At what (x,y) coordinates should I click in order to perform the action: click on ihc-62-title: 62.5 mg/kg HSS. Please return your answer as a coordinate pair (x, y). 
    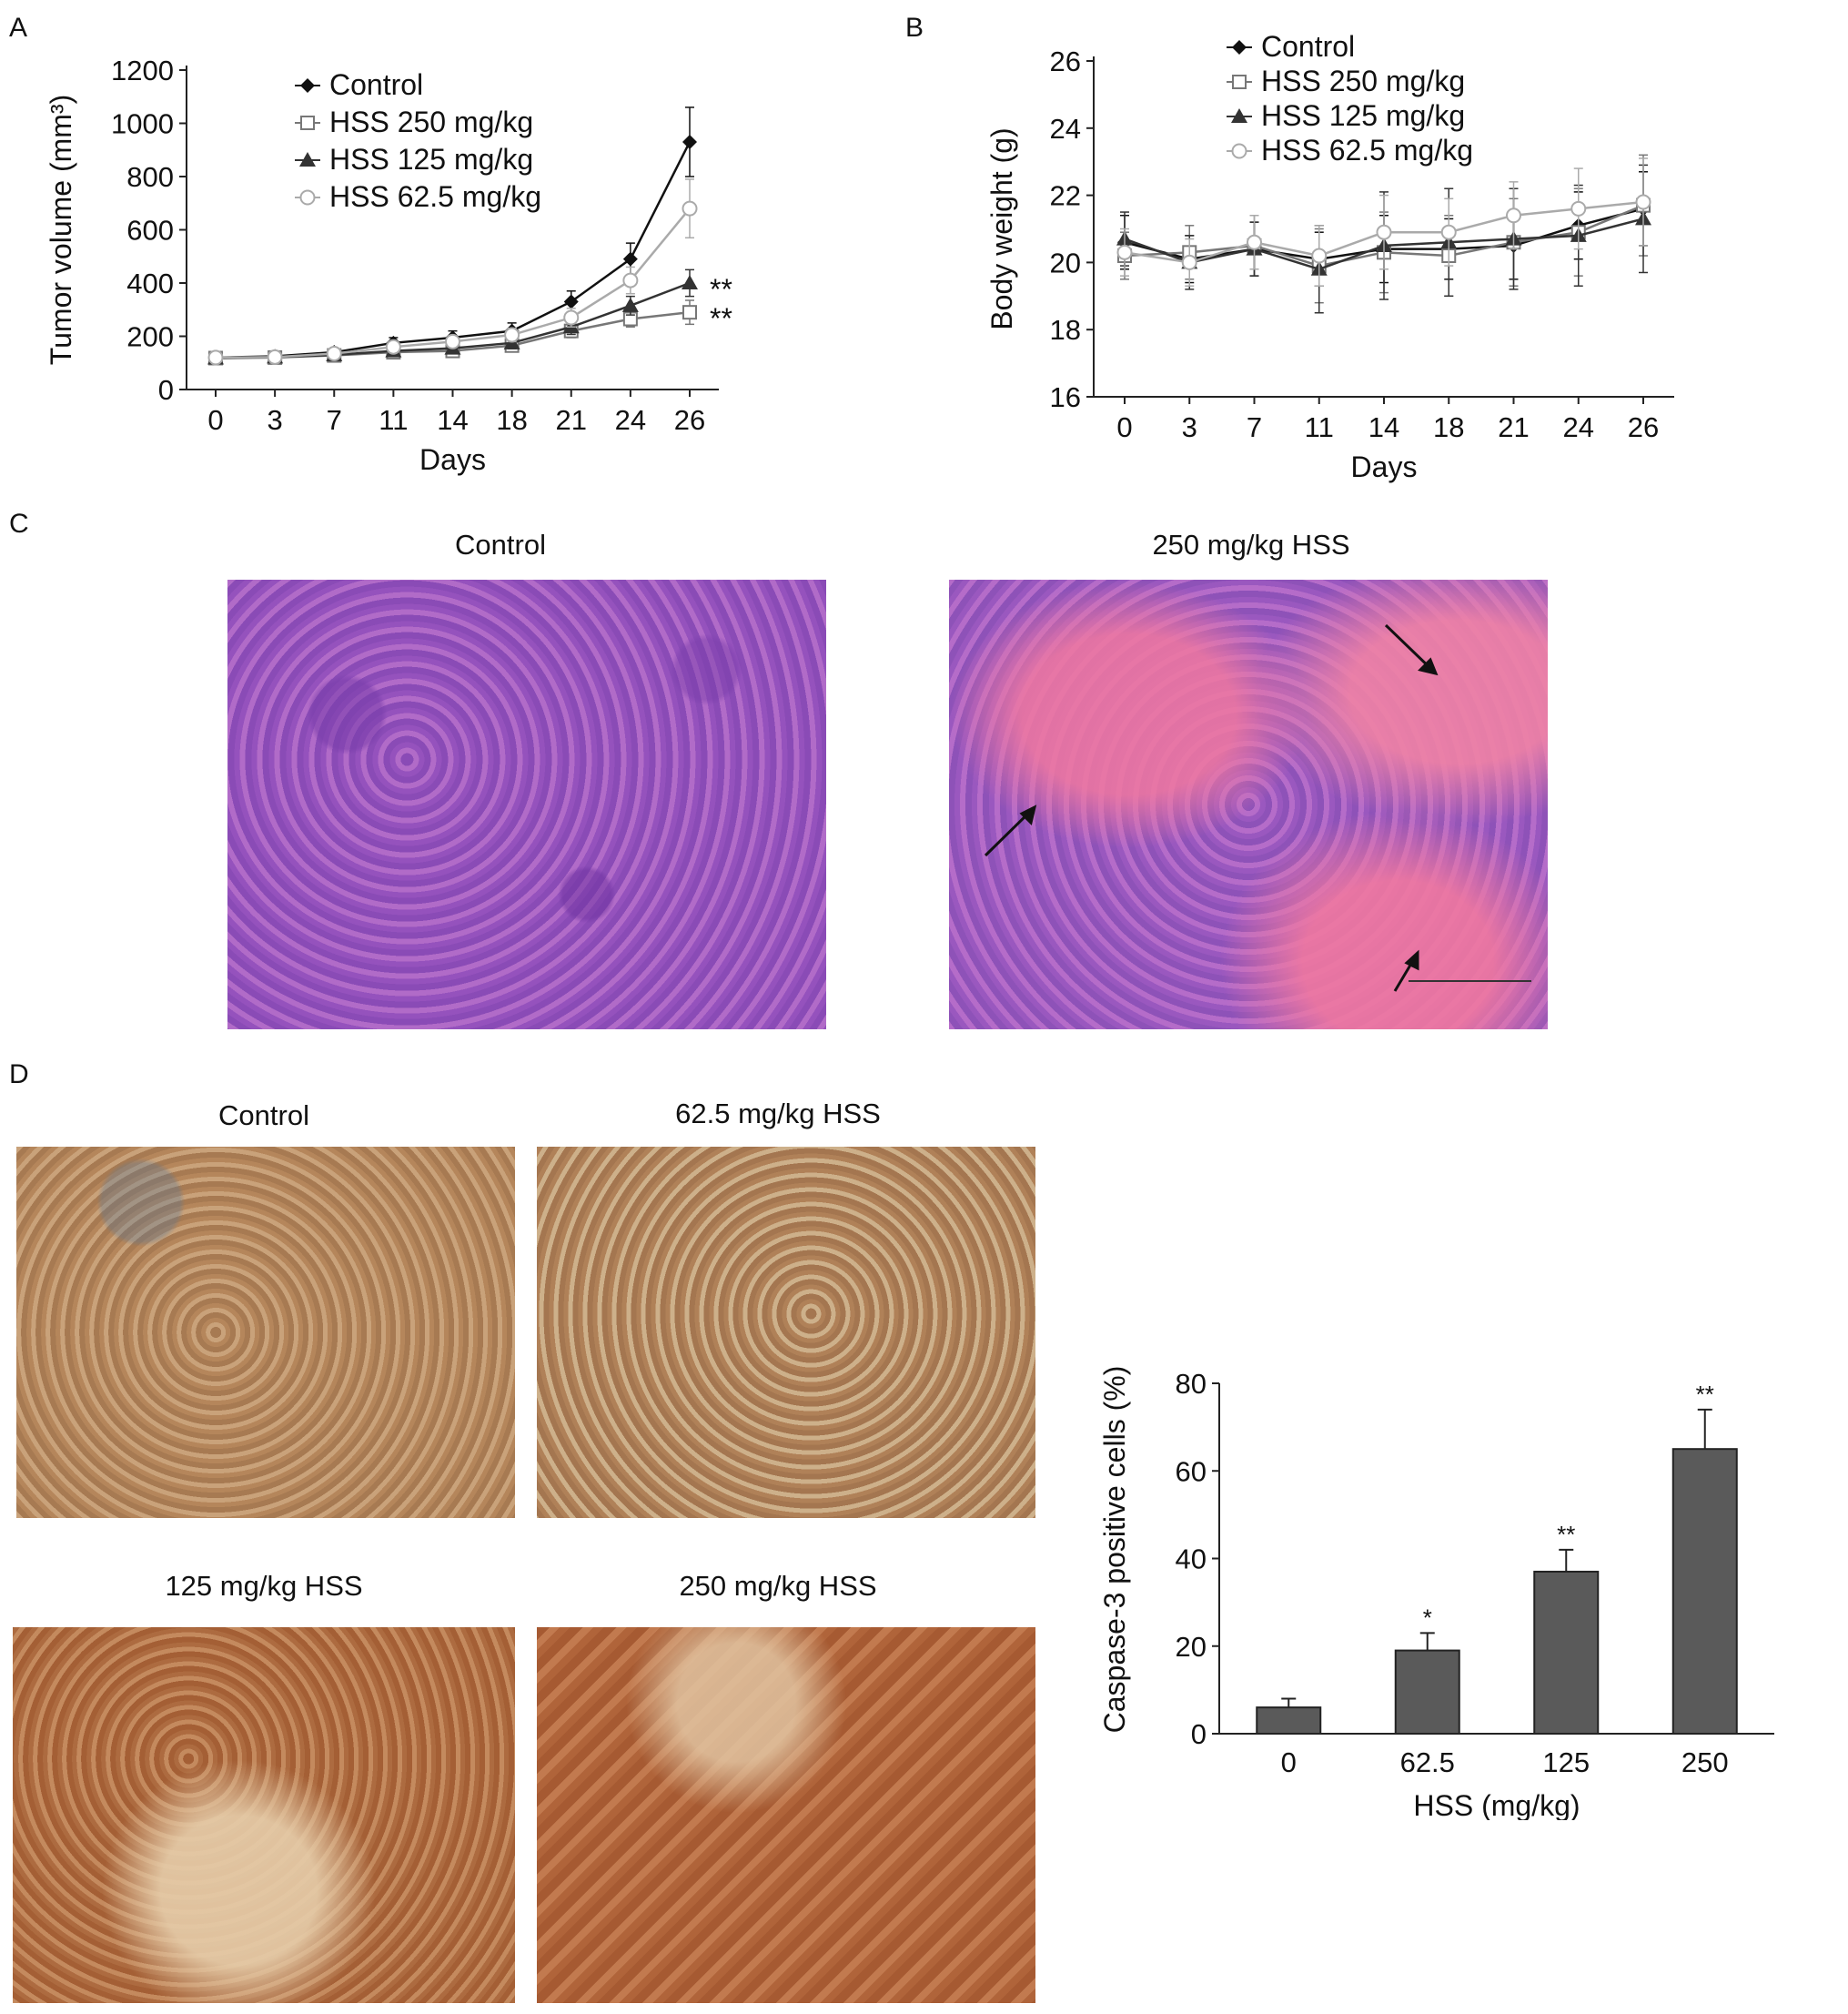
    Looking at the image, I should click on (778, 1113).